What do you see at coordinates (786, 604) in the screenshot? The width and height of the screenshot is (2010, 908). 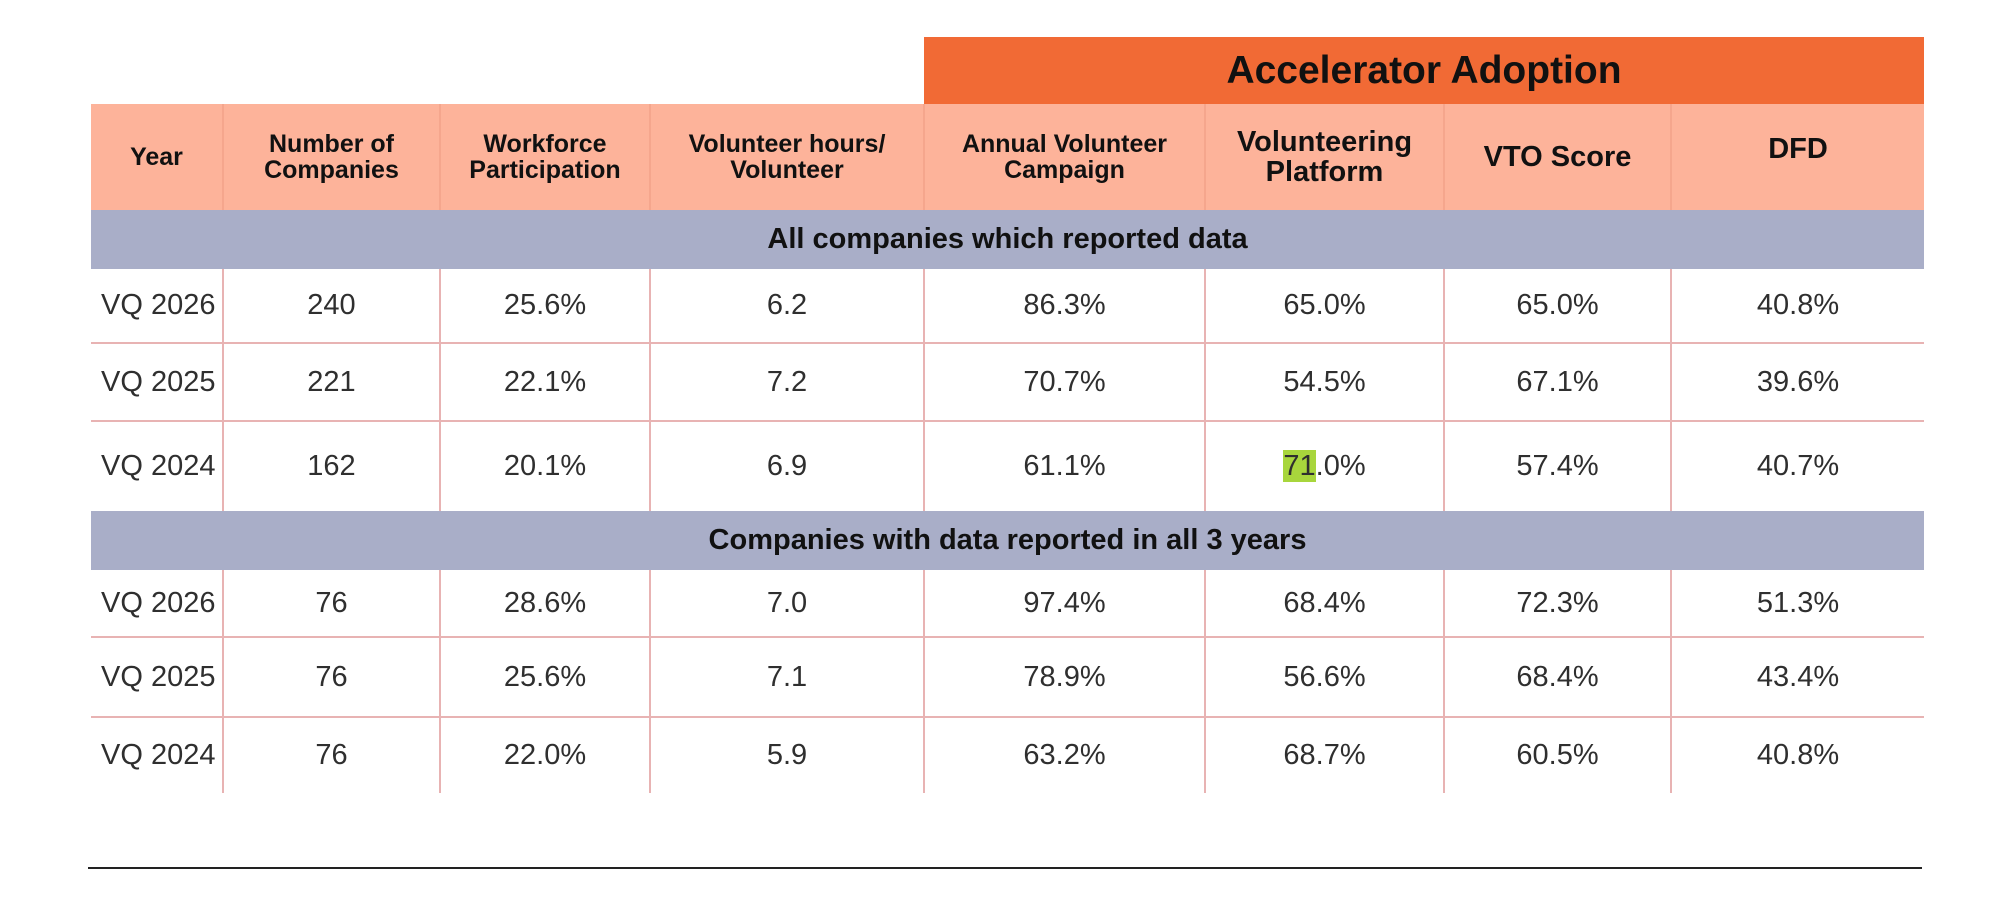 I see `table-cell: 7.0` at bounding box center [786, 604].